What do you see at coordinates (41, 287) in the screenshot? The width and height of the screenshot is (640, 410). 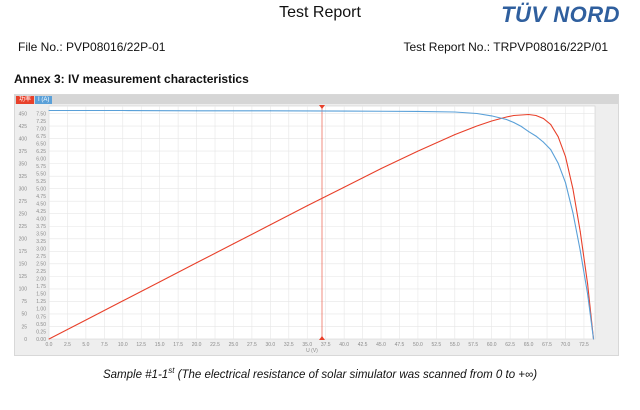 I see `y-right-tick-label: 1.75` at bounding box center [41, 287].